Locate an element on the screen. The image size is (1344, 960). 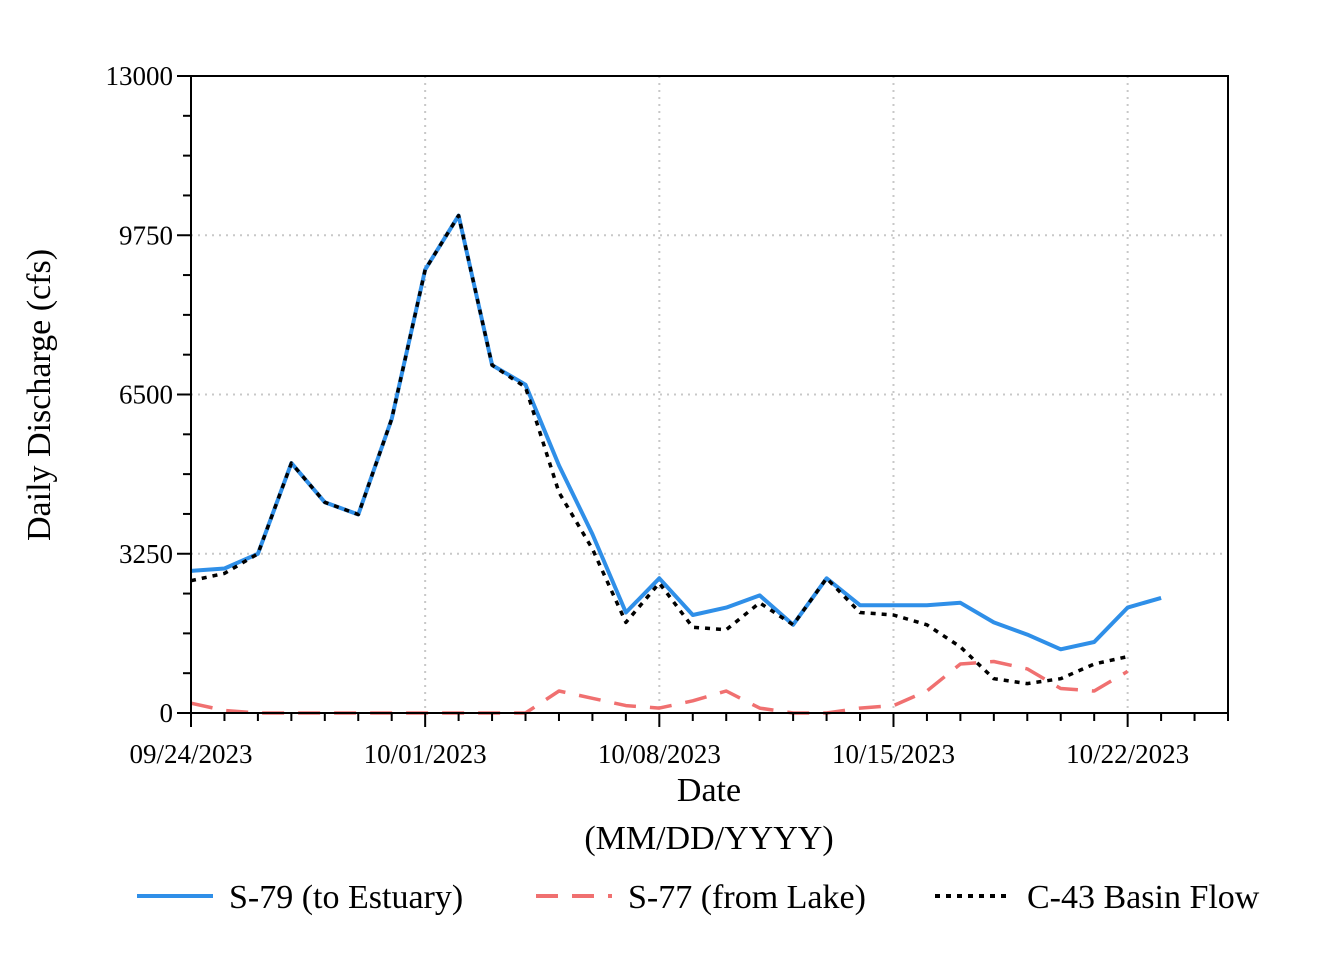
x-axis-subtitle: (MM/DD/YYYY) is located at coordinates (708, 838).